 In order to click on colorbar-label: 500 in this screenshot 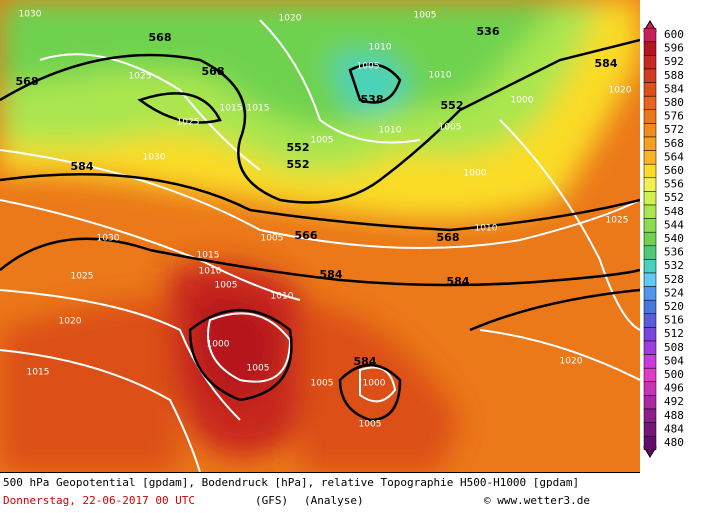, I will do `click(674, 374)`.